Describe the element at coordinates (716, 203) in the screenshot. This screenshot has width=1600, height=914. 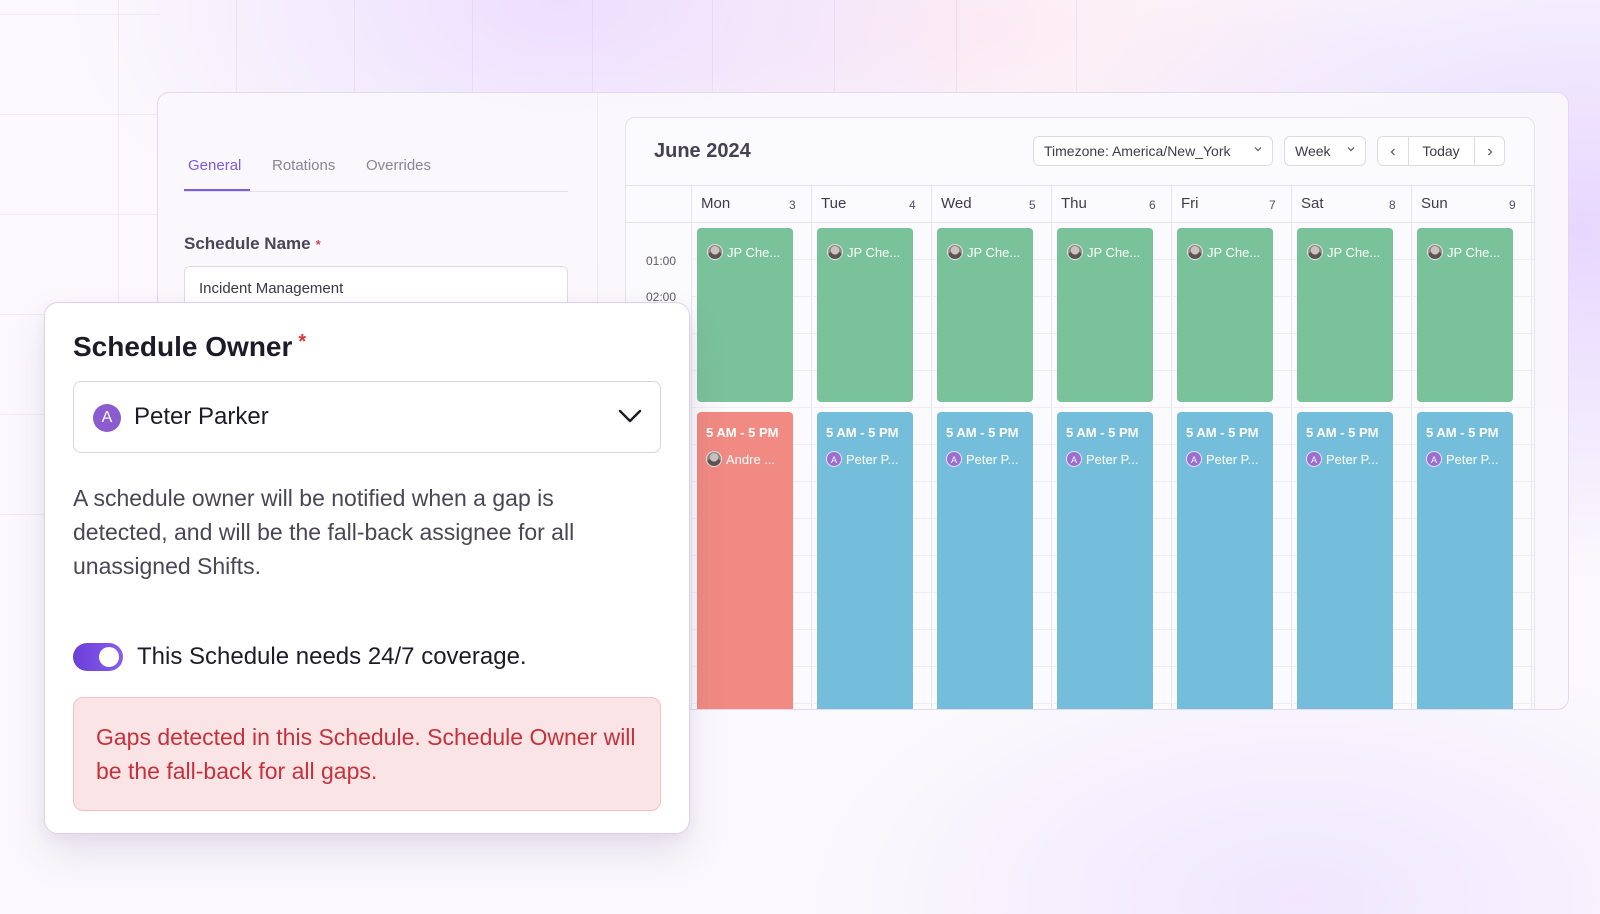
I see `day-header-name: Mon` at that location.